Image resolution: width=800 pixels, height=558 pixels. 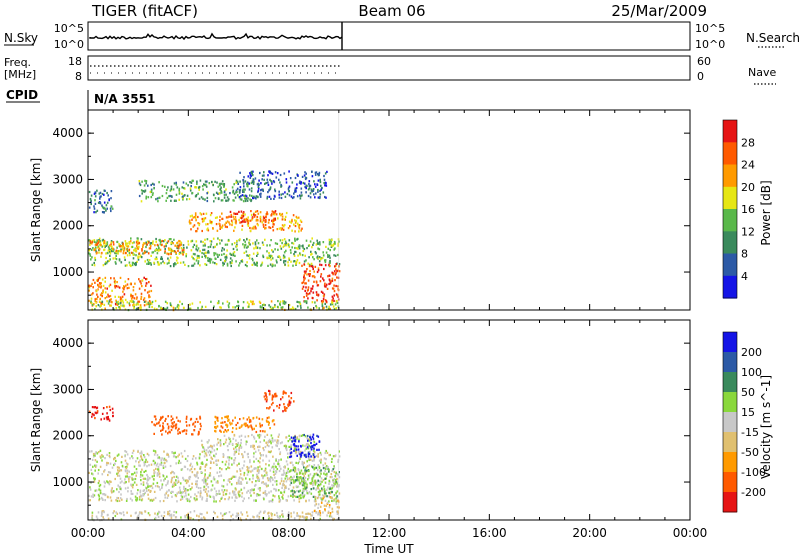 What do you see at coordinates (17, 62) in the screenshot?
I see `freq-label: Freq.` at bounding box center [17, 62].